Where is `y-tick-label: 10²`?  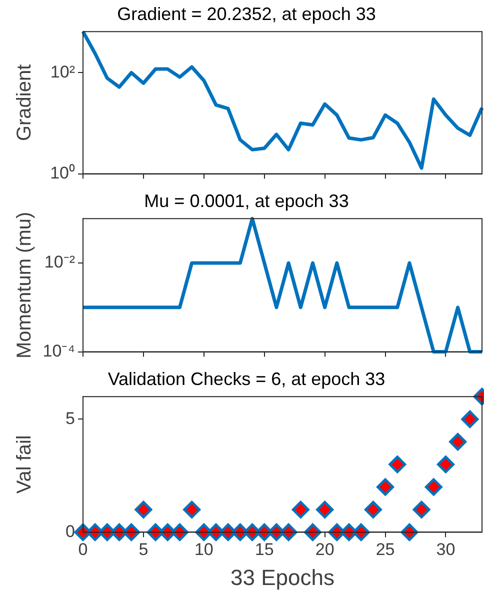
y-tick-label: 10² is located at coordinates (63, 72).